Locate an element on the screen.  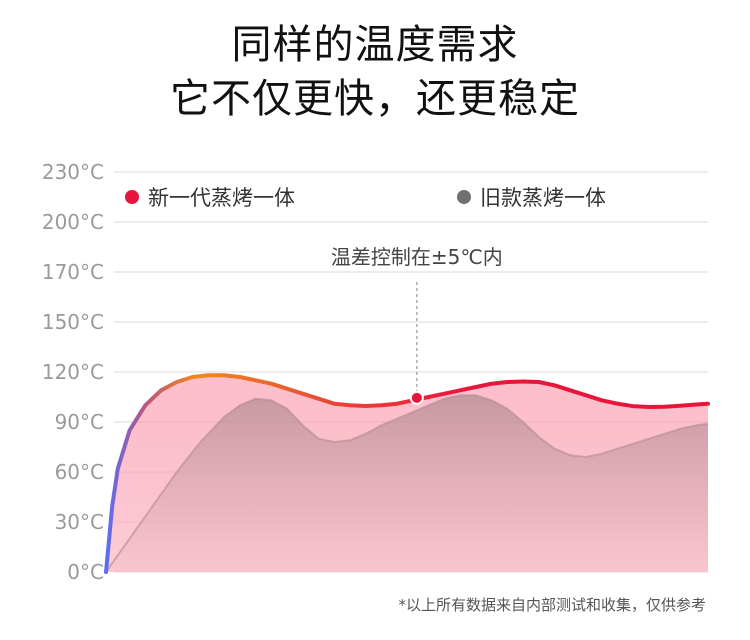
annotation-label: 温差控制在±5℃内 is located at coordinates (417, 257).